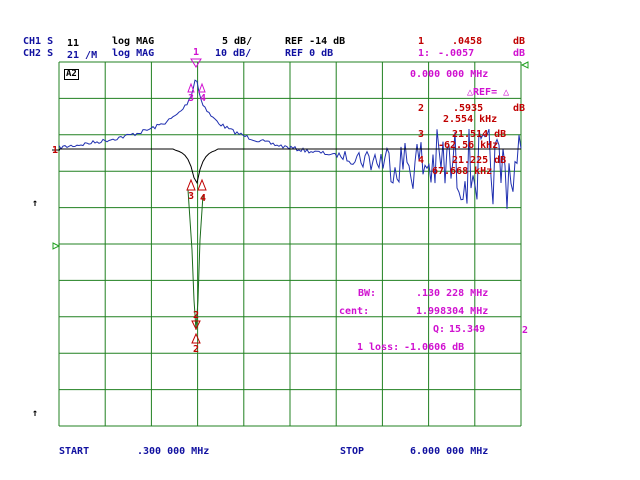 This screenshot has width=640, height=480. What do you see at coordinates (352, 451) in the screenshot?
I see `stop-label: STOP` at bounding box center [352, 451].